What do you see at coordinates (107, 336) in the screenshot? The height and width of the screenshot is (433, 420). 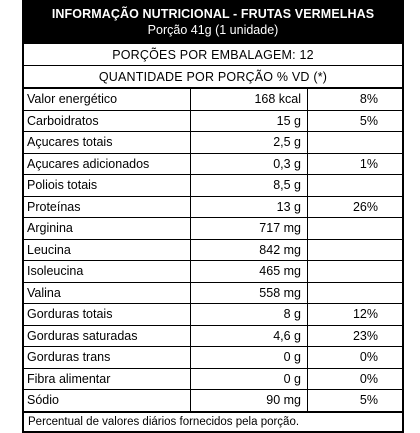 I see `nutrient-name: Gorduras saturadas` at bounding box center [107, 336].